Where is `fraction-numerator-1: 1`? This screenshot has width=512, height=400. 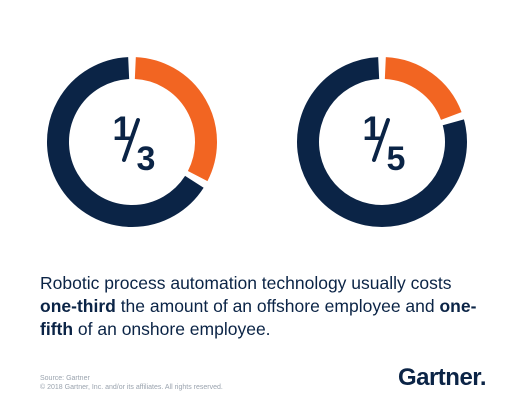 fraction-numerator-1: 1 is located at coordinates (122, 129).